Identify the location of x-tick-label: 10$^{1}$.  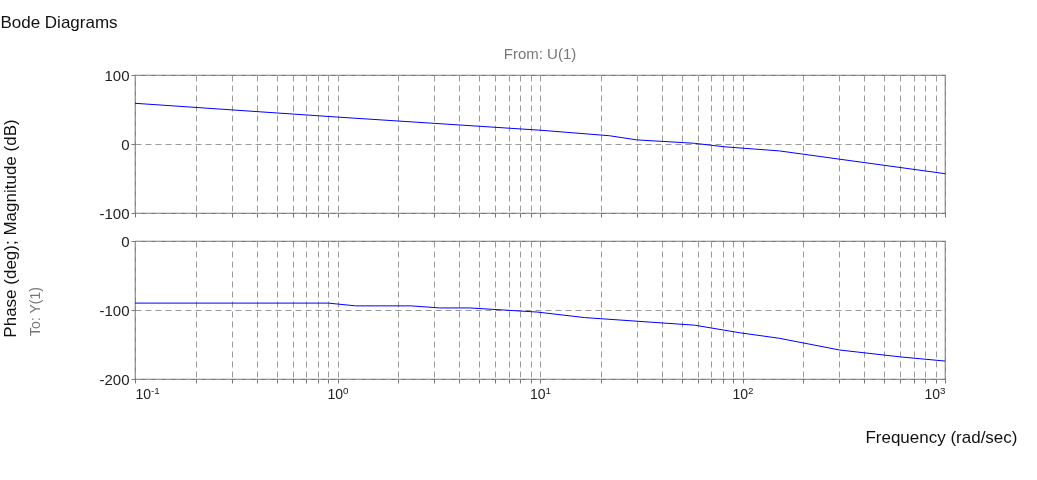
(540, 393).